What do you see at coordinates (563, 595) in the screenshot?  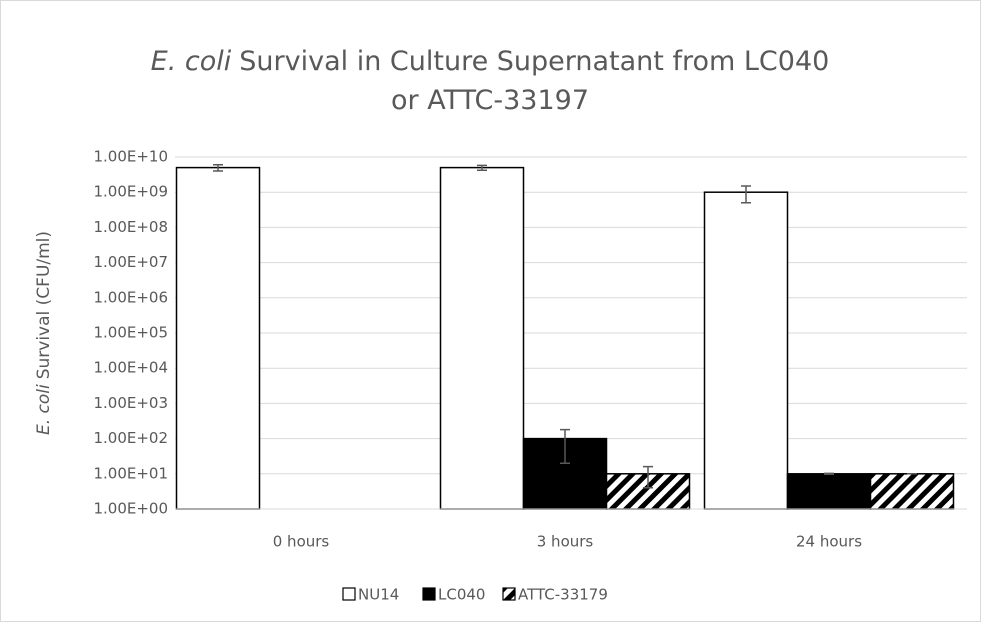 I see `legend-label: ATTC-33179` at bounding box center [563, 595].